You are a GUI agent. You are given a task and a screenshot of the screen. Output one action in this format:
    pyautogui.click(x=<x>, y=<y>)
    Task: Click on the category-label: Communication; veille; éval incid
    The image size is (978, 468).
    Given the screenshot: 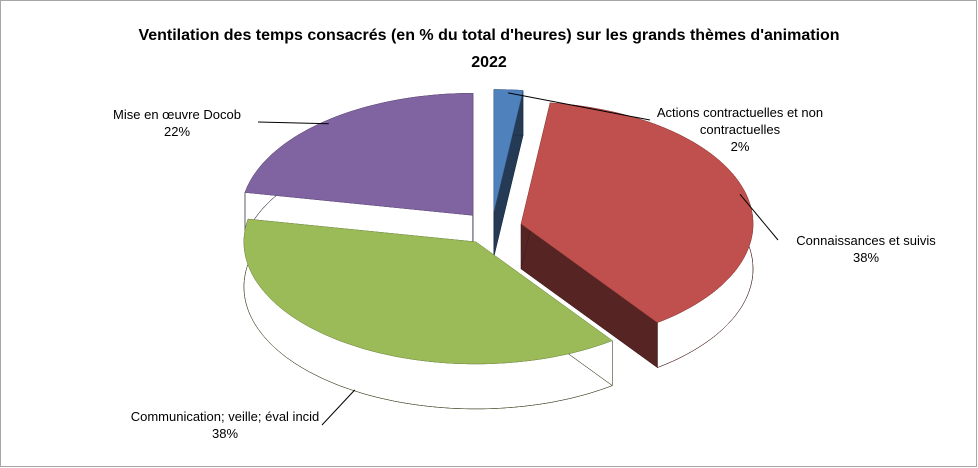 What is the action you would take?
    pyautogui.click(x=225, y=416)
    